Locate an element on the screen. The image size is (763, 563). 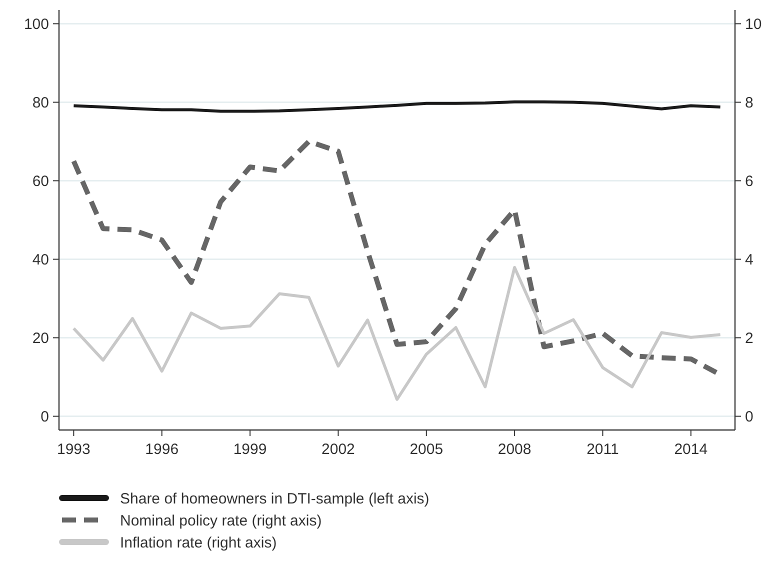
legend-label: Inflation rate (right axis) is located at coordinates (198, 543).